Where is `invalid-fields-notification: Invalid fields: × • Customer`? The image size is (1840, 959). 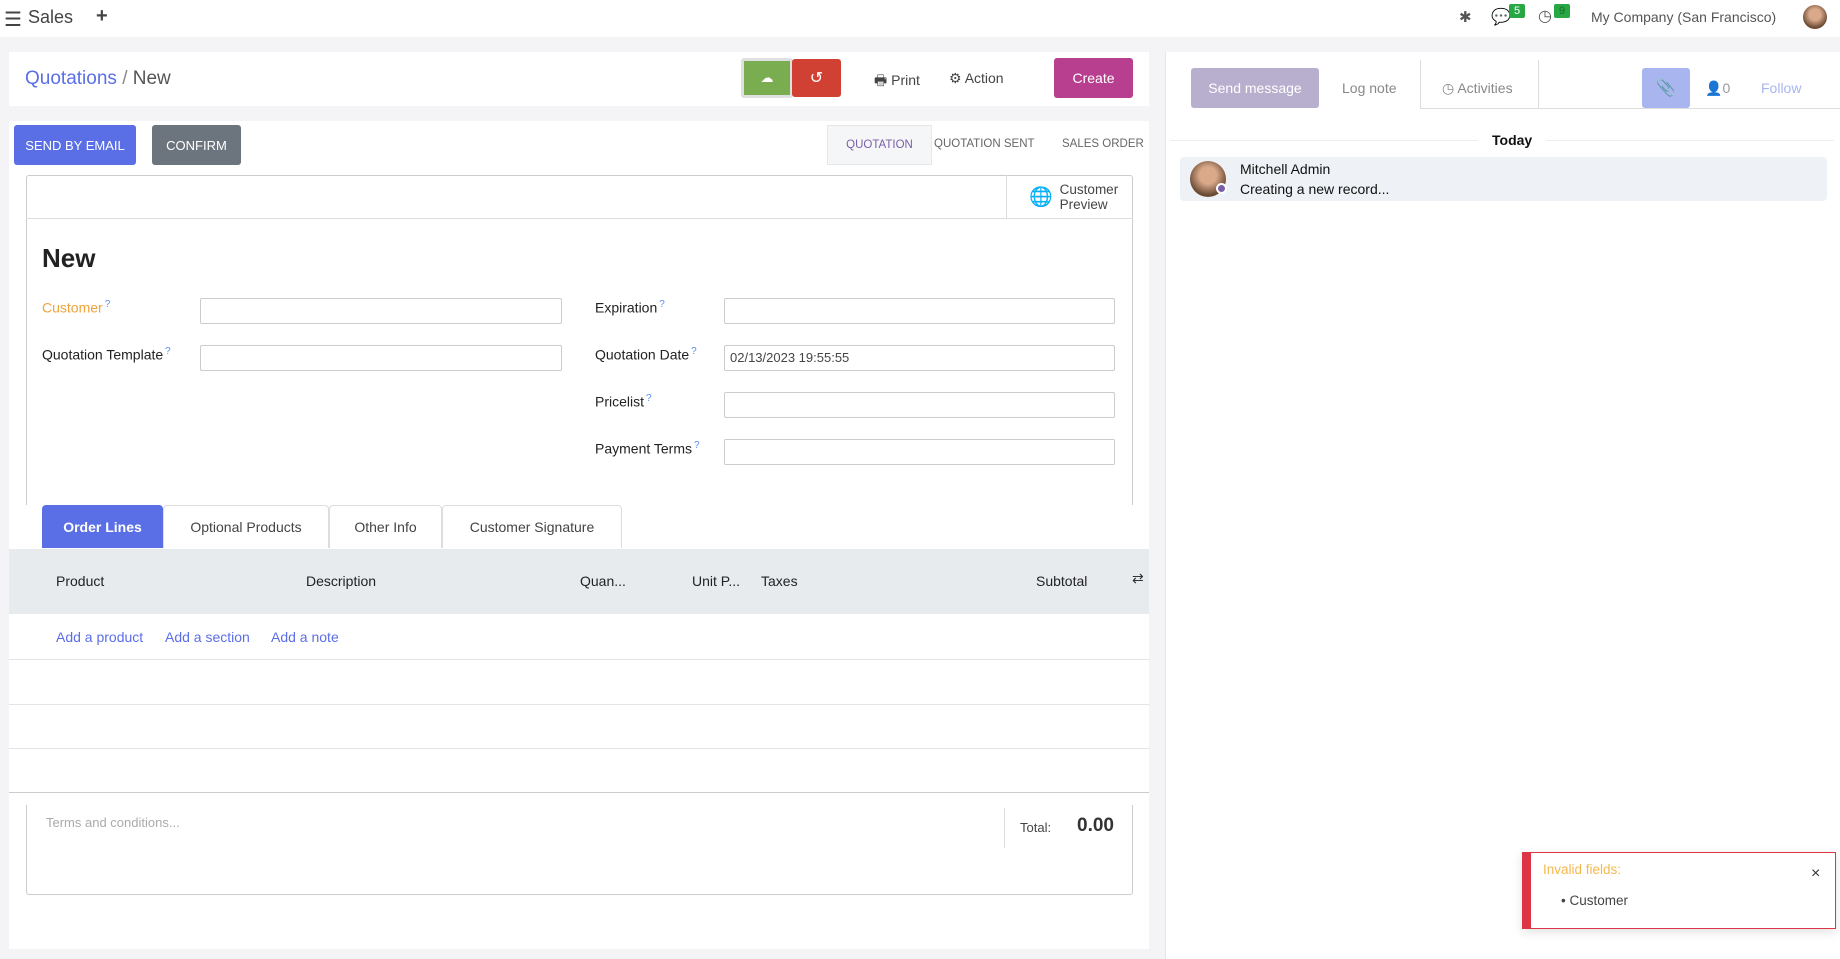
invalid-fields-notification: Invalid fields: × • Customer is located at coordinates (1679, 890).